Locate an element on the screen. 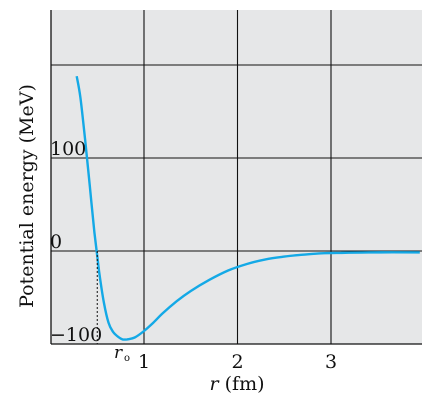 The height and width of the screenshot is (397, 422). x-tick-label: 3 is located at coordinates (331, 362).